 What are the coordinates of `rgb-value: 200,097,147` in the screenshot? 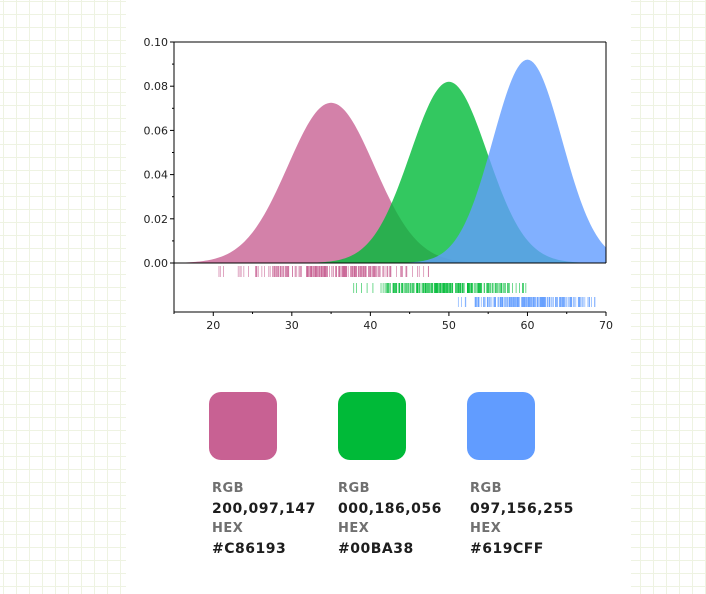 It's located at (264, 509).